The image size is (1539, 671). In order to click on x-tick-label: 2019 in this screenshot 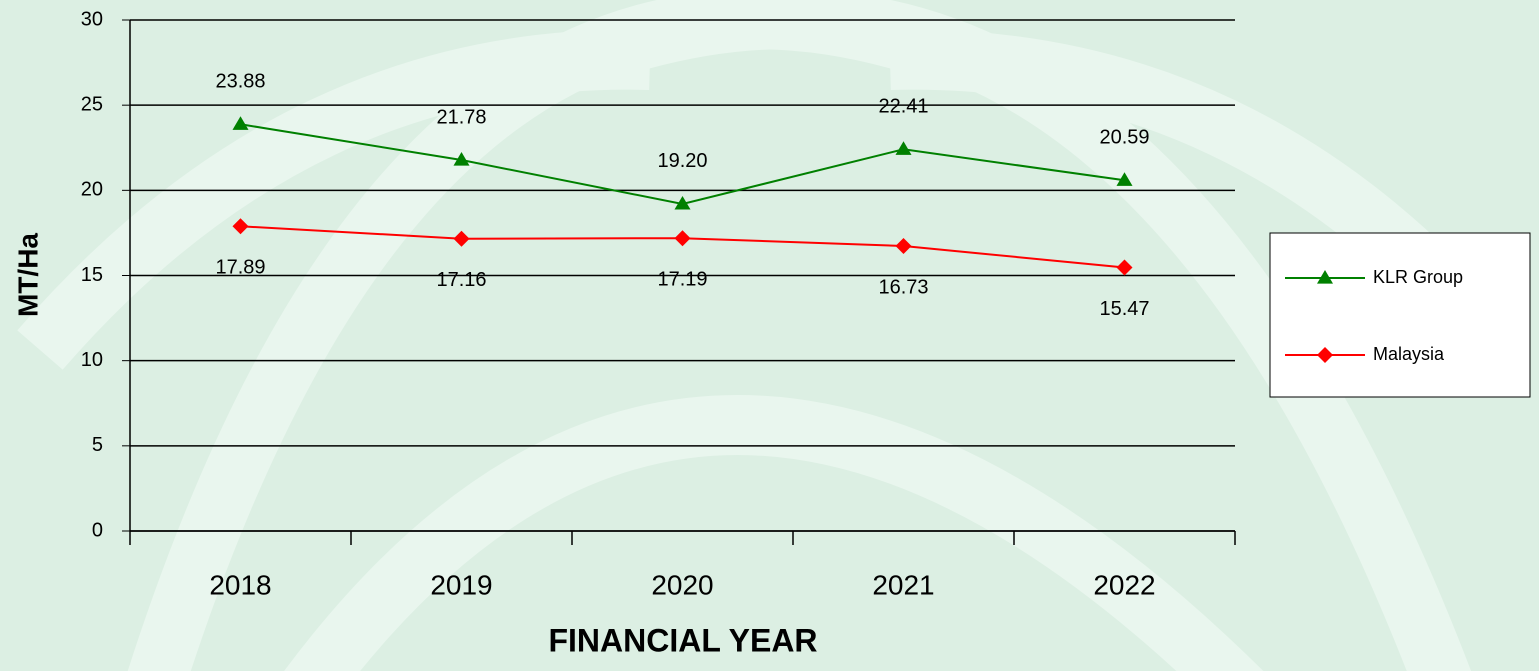, I will do `click(461, 584)`.